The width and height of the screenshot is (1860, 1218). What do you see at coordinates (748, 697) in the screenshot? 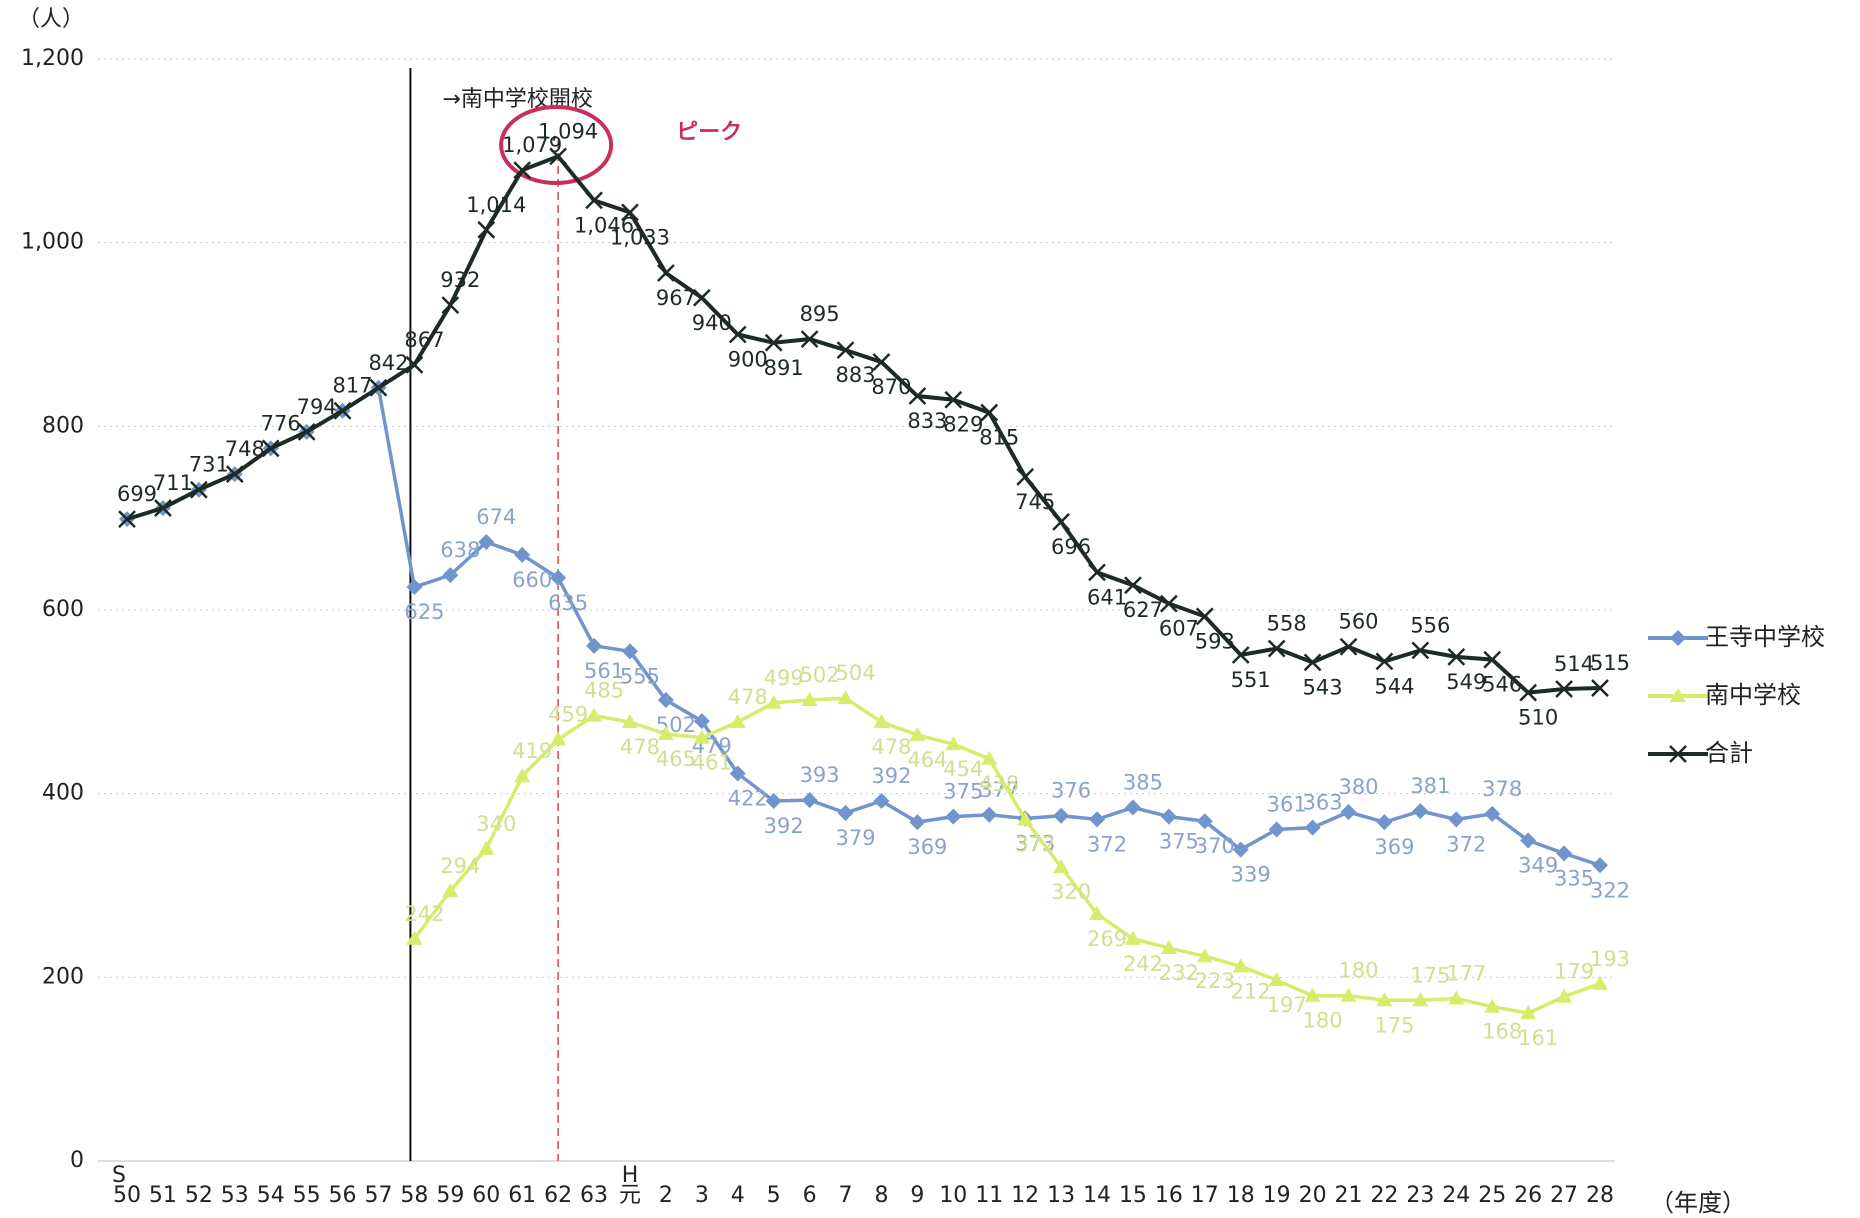
I see `data-label: 478` at bounding box center [748, 697].